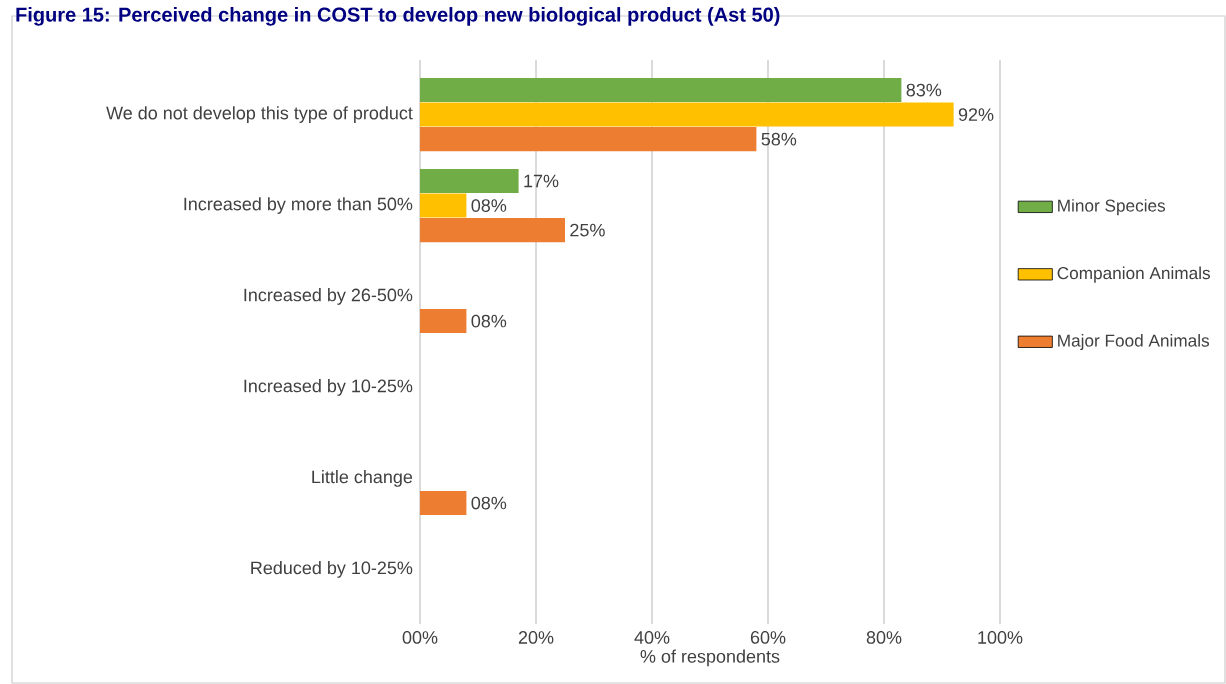  I want to click on y-tick-label: Increased by more than 50%, so click(298, 205).